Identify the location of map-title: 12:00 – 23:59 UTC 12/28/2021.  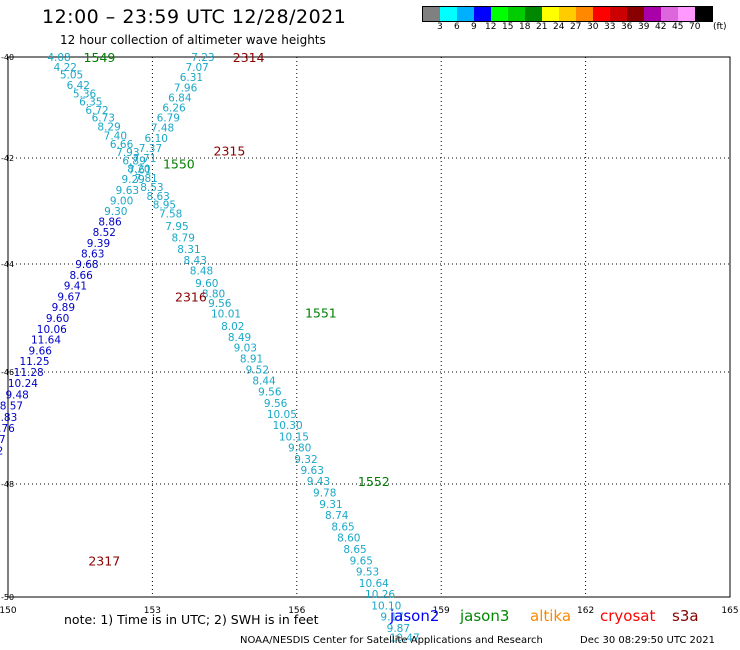
(194, 17).